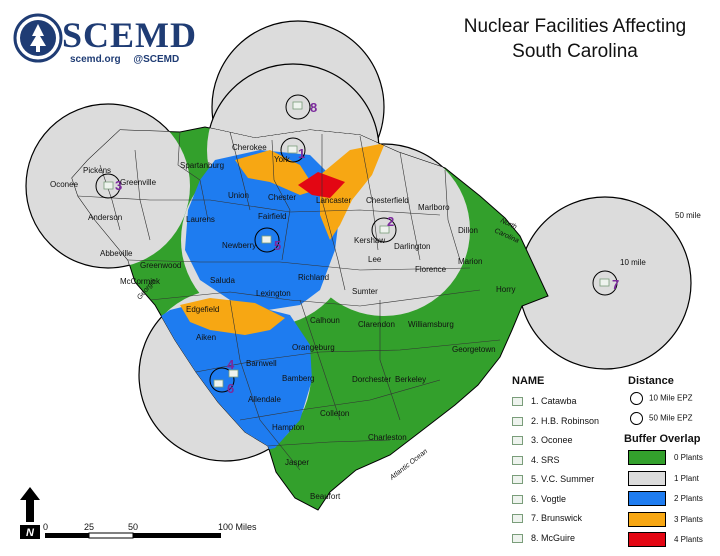 The width and height of the screenshot is (720, 556). Describe the element at coordinates (130, 35) in the screenshot. I see `logo-wordmark: SCEMD` at that location.